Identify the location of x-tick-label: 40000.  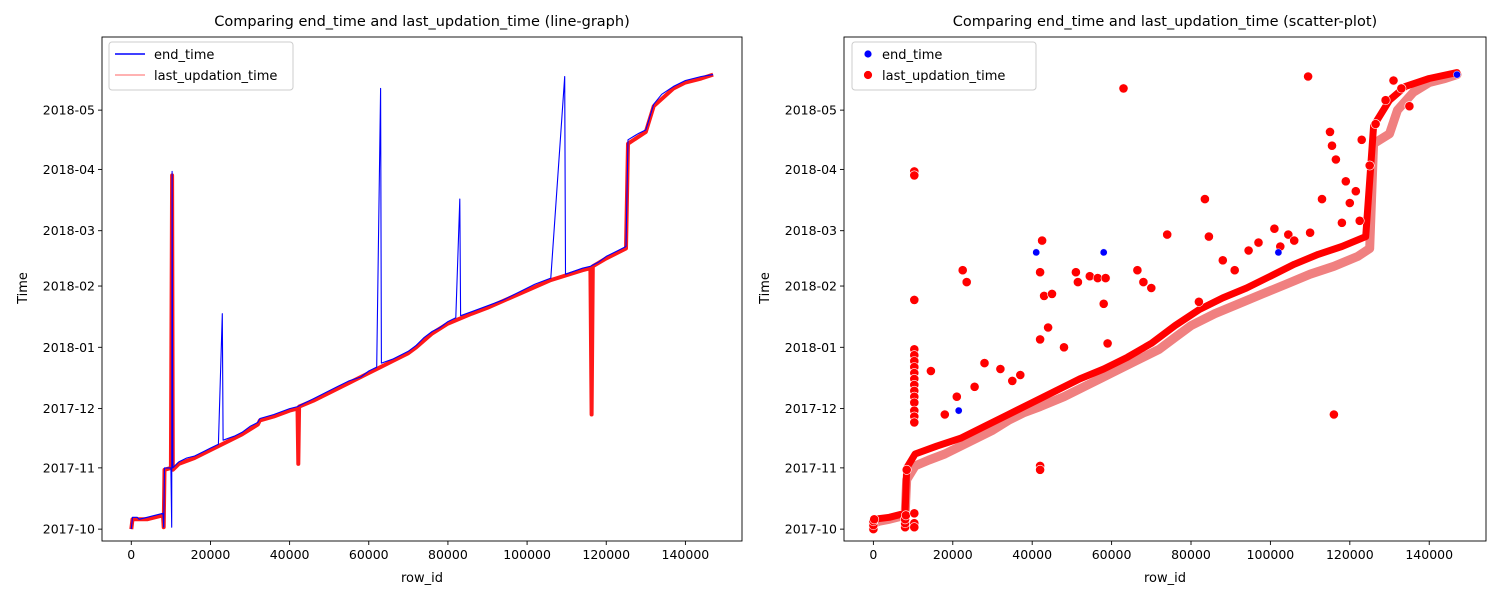
(290, 554).